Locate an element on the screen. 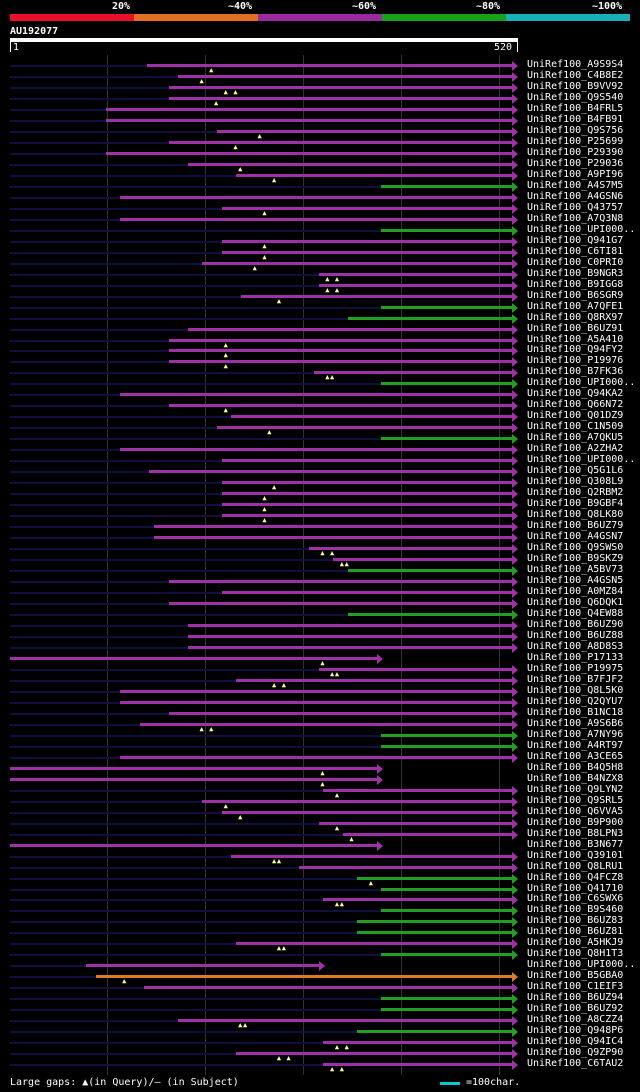 The width and height of the screenshot is (640, 1092). hit-link: UniRef100_Q41710 is located at coordinates (575, 888).